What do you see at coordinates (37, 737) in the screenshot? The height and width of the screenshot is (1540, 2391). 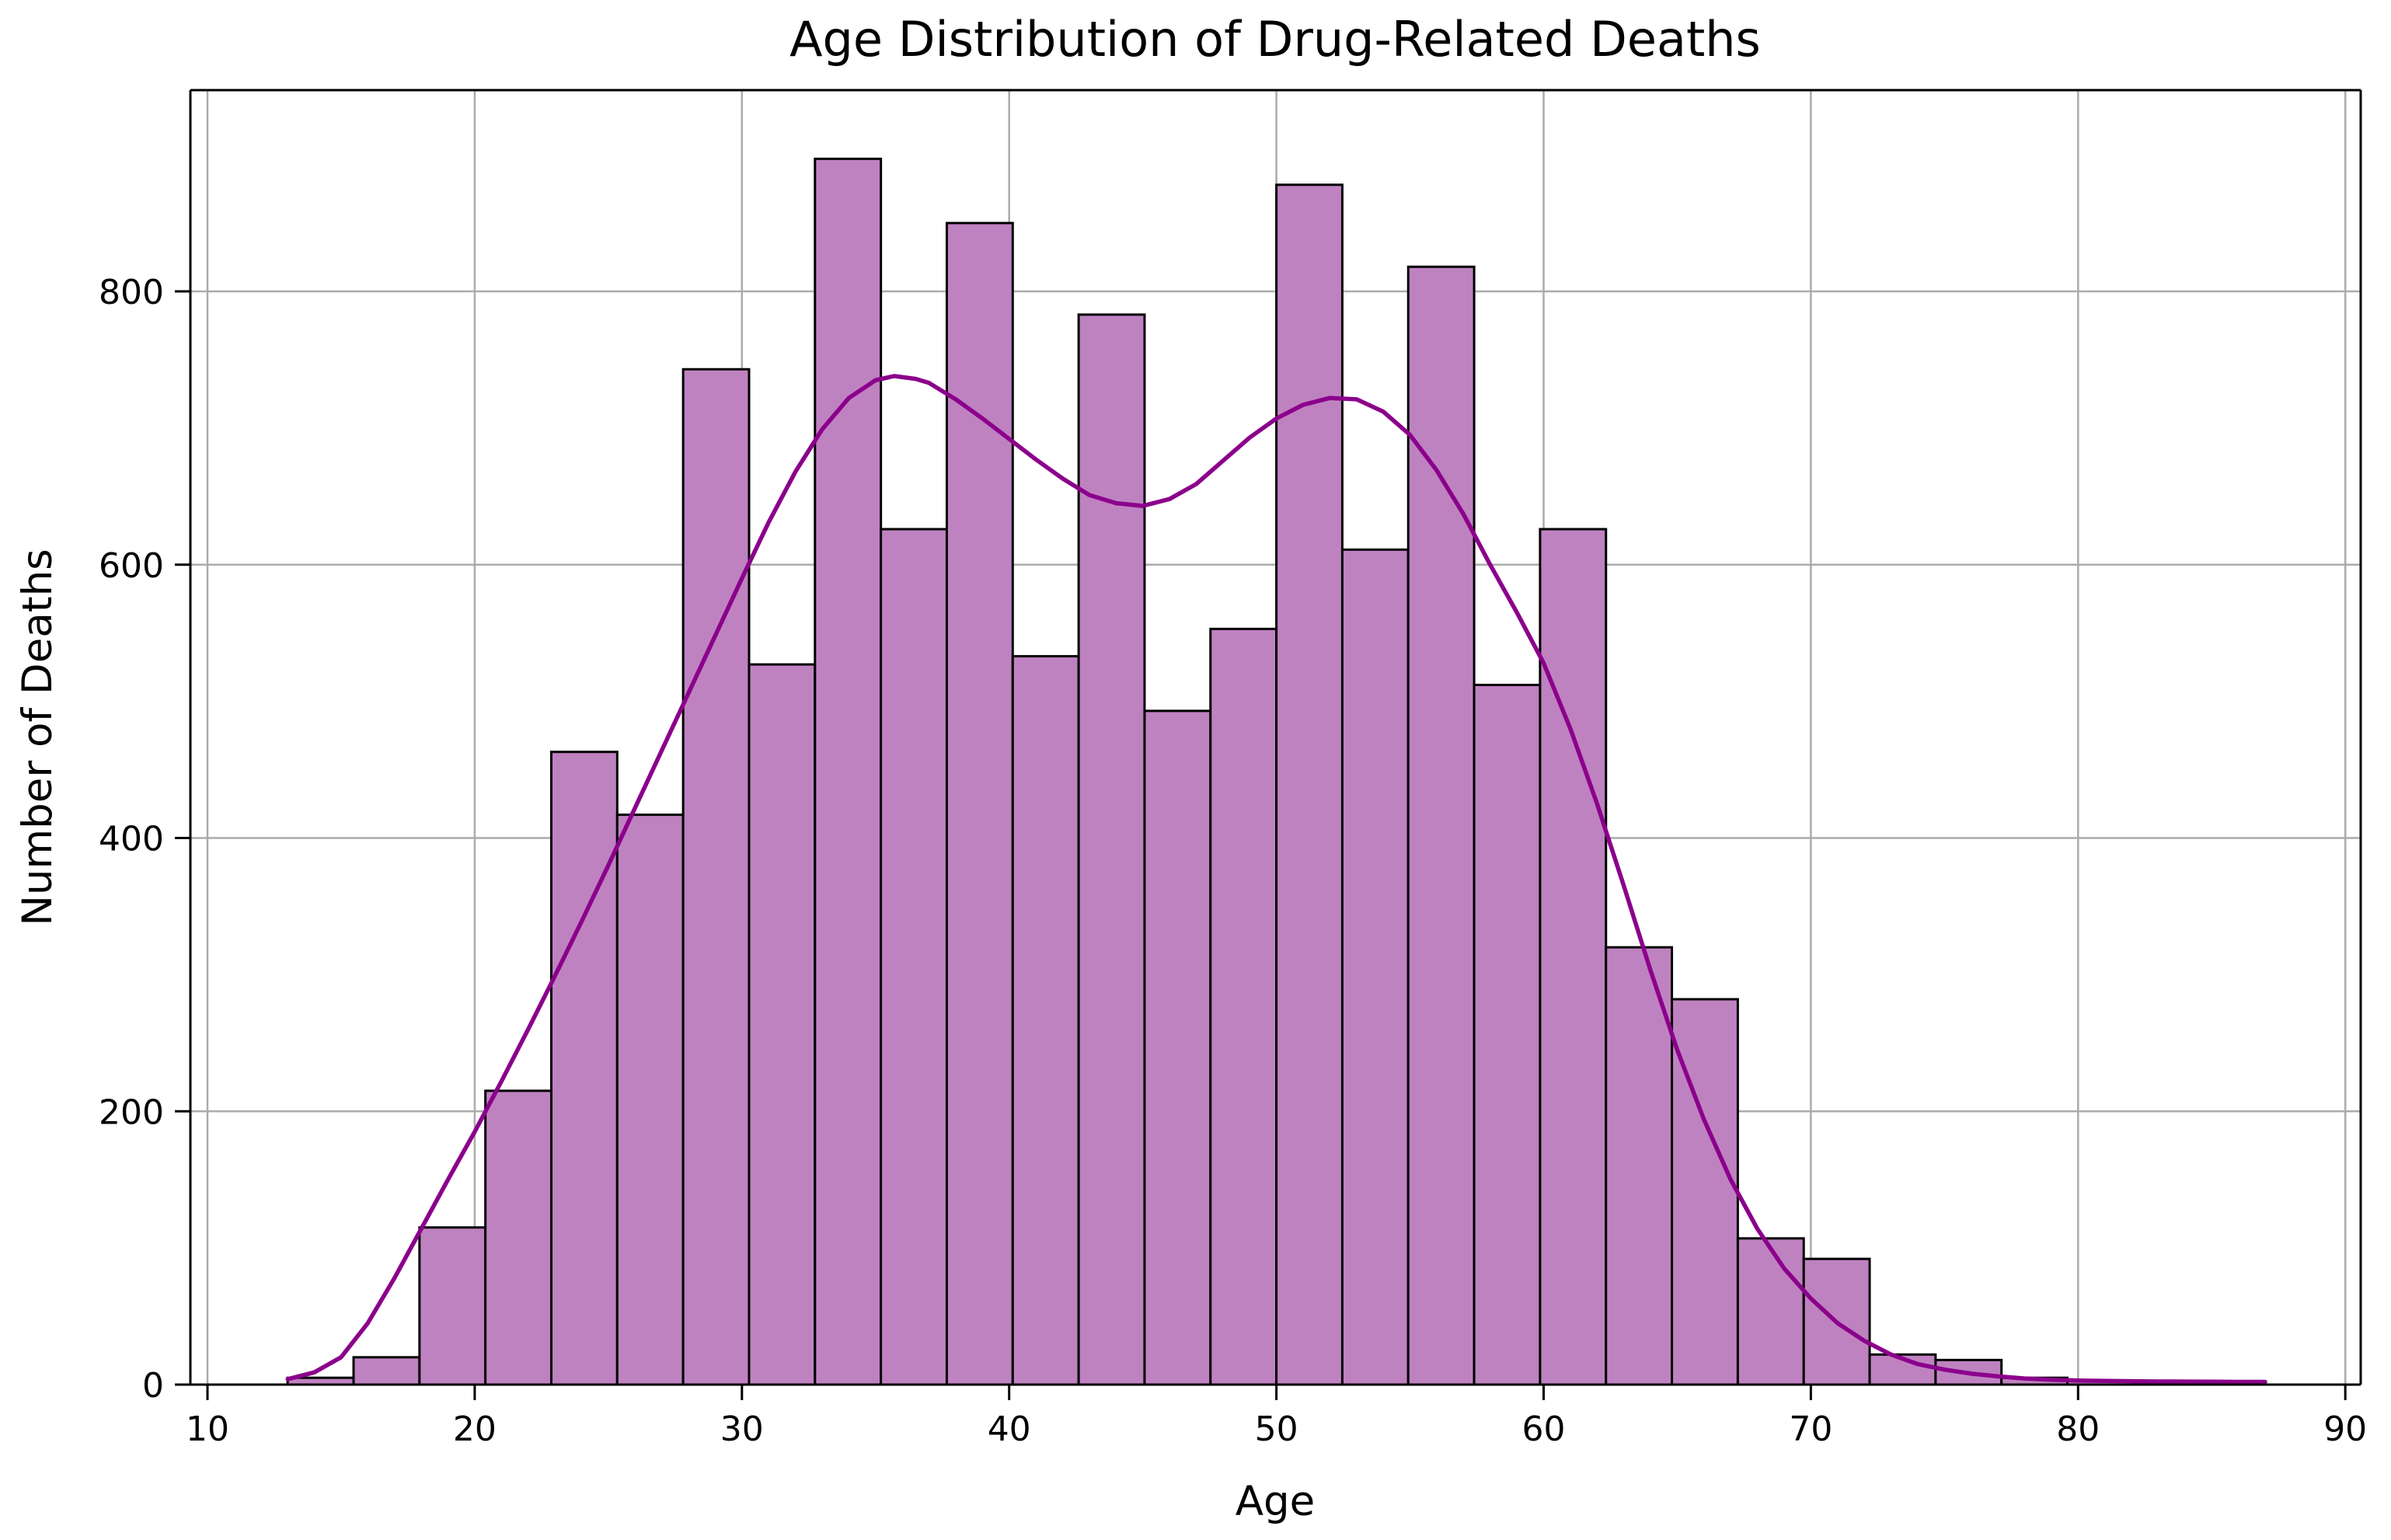 I see `y-axis-label: Number of Deaths` at bounding box center [37, 737].